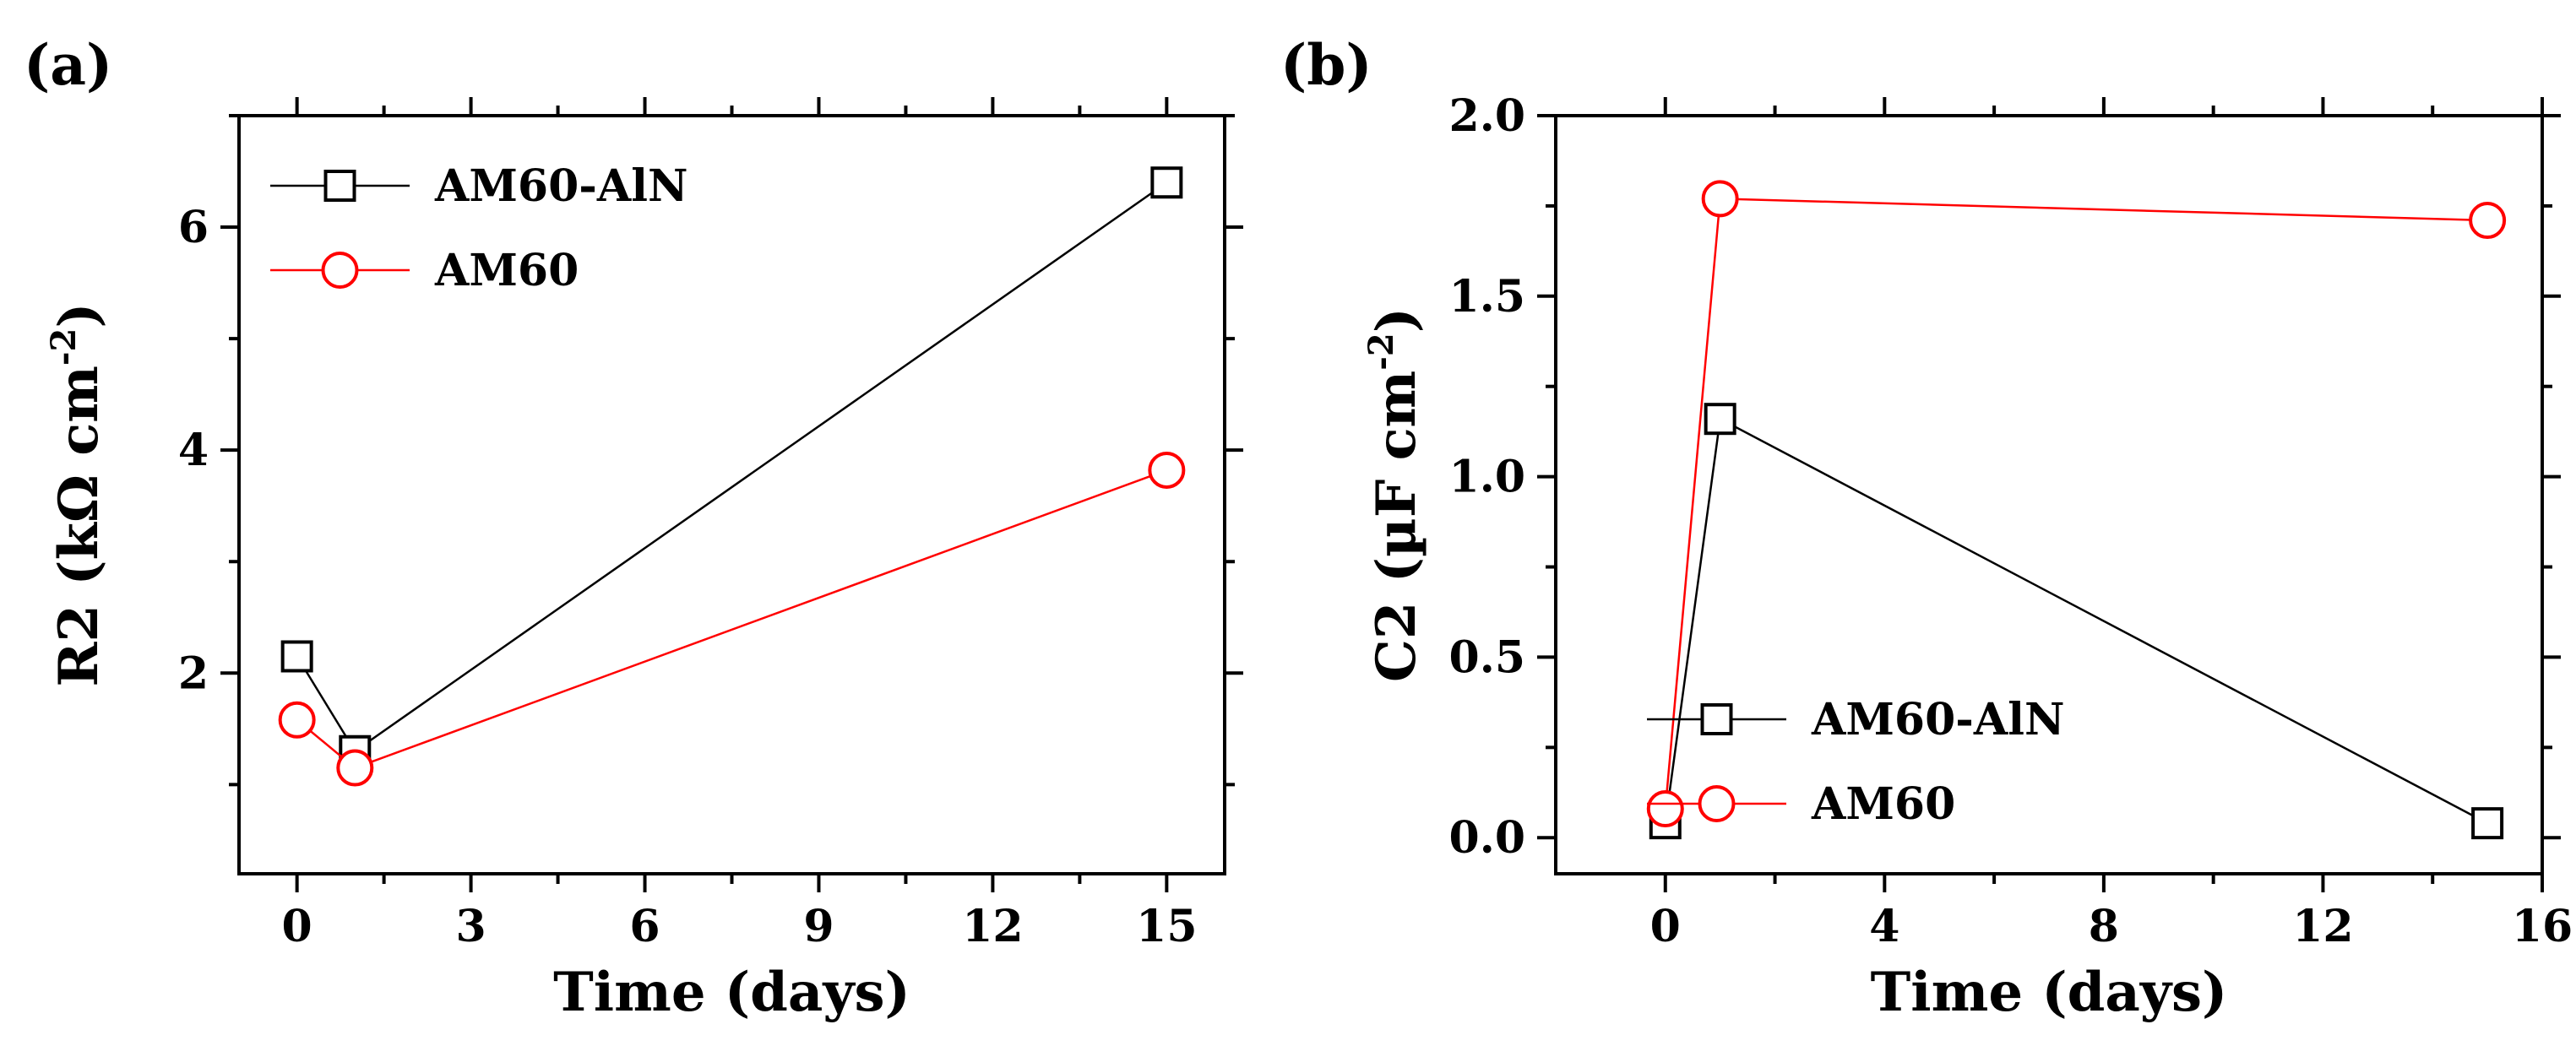  I want to click on series-am60-aln, so click(2076, 621).